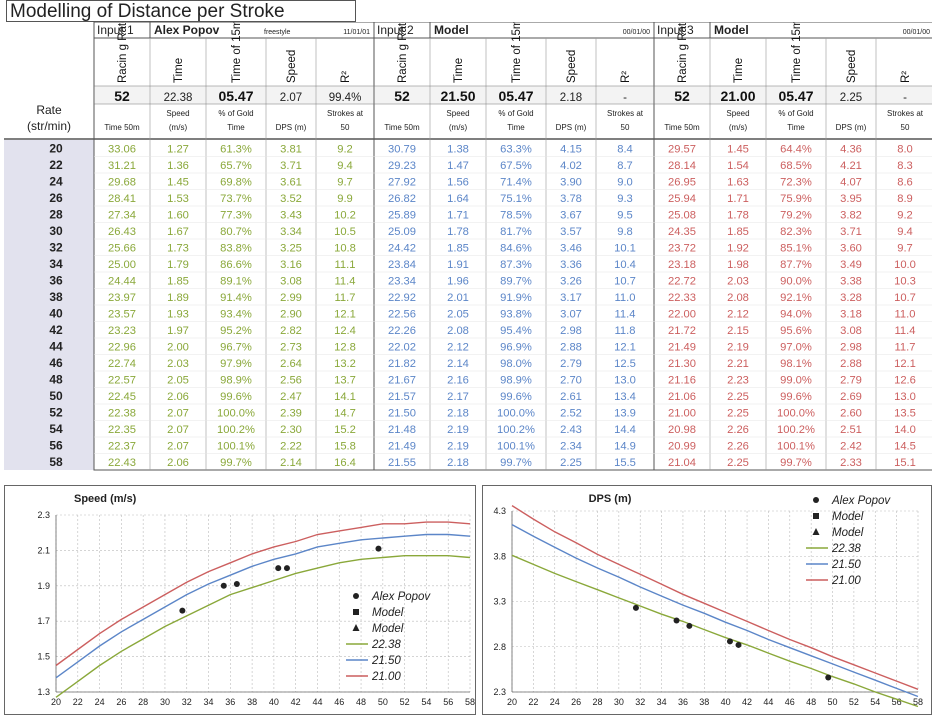 Image resolution: width=936 pixels, height=728 pixels. I want to click on rate-cell: 34, so click(56, 264).